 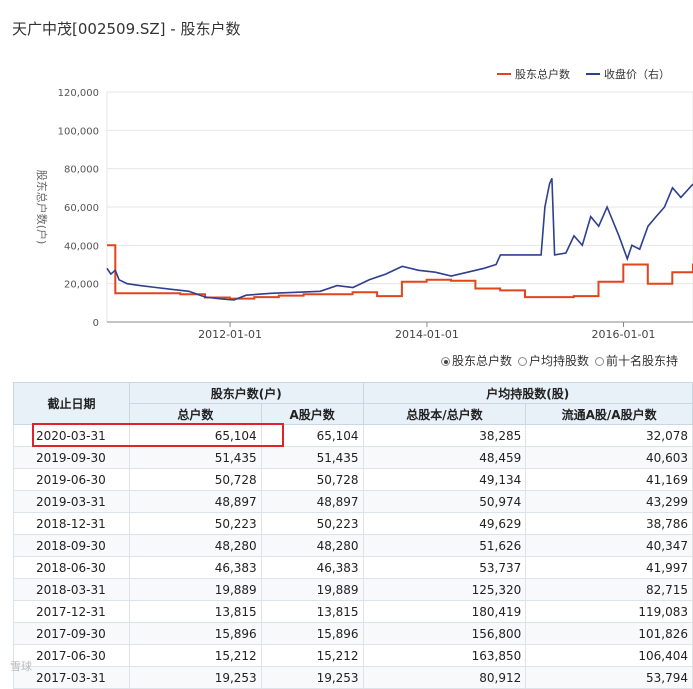 I want to click on row-value: 156,800, so click(x=444, y=633).